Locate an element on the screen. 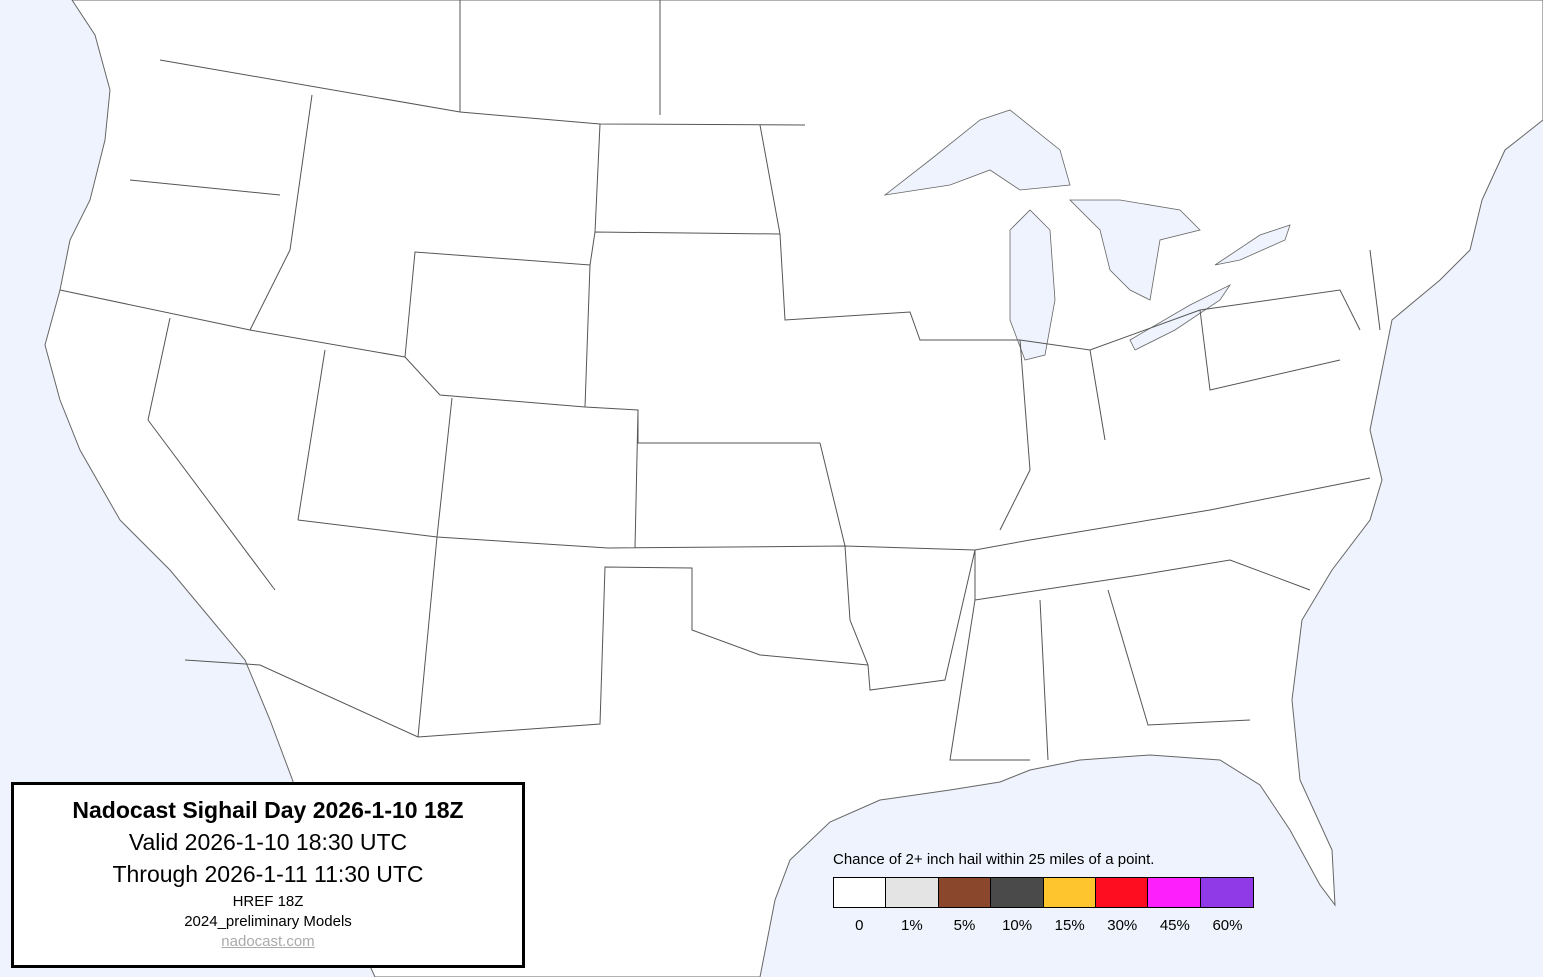  nadocast-link: nadocast.com is located at coordinates (268, 941).